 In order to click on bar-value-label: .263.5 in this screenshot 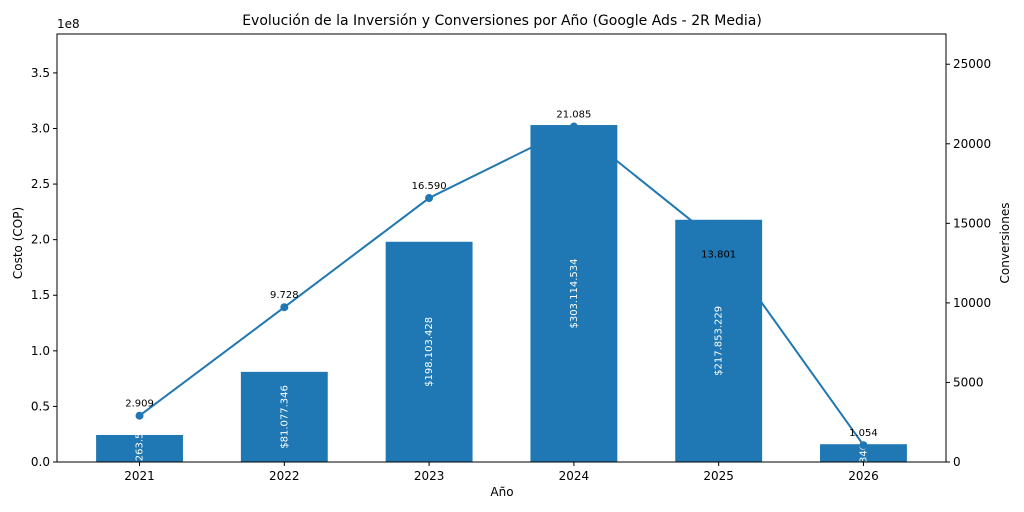, I will do `click(140, 449)`.